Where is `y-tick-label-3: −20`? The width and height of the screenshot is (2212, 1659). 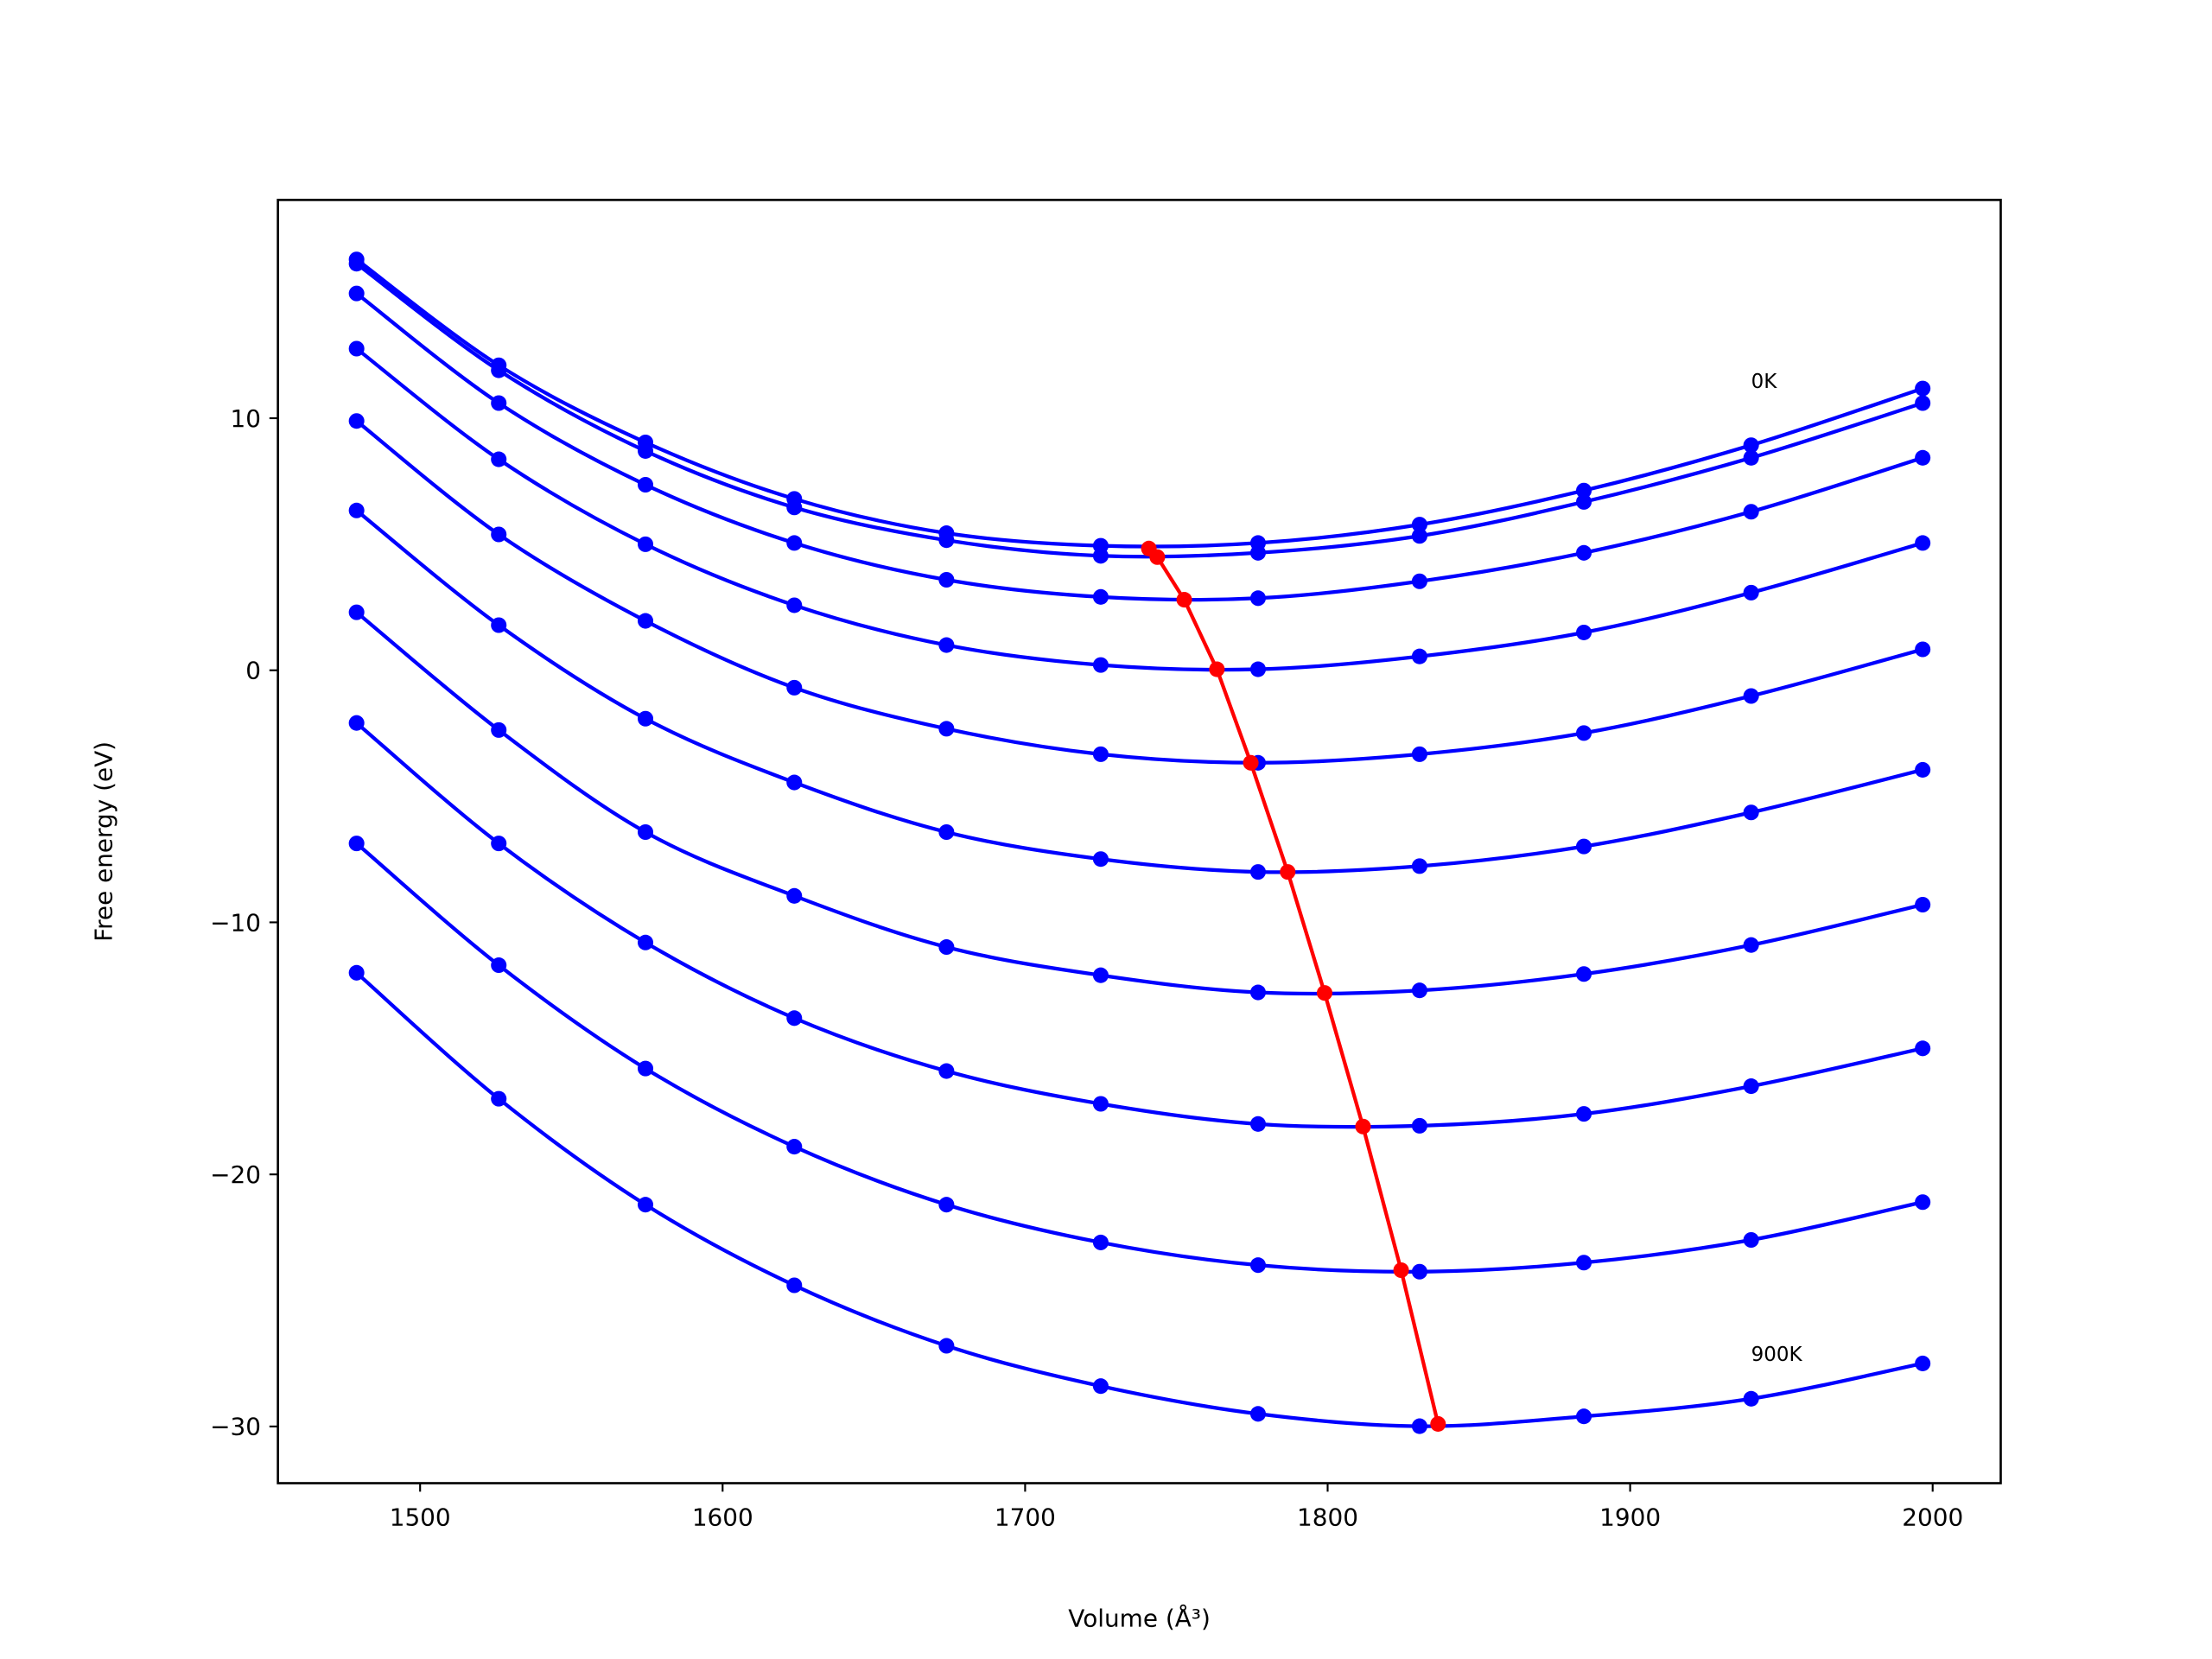
y-tick-label-3: −20 is located at coordinates (235, 1174).